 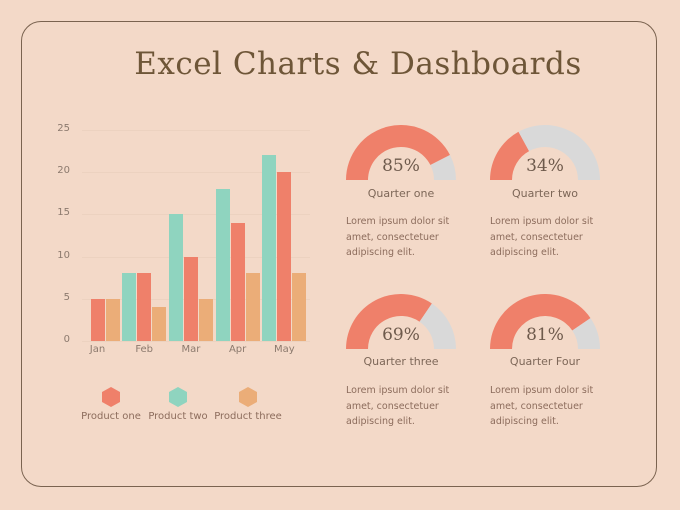 What do you see at coordinates (66, 297) in the screenshot?
I see `y-tick-label: 5` at bounding box center [66, 297].